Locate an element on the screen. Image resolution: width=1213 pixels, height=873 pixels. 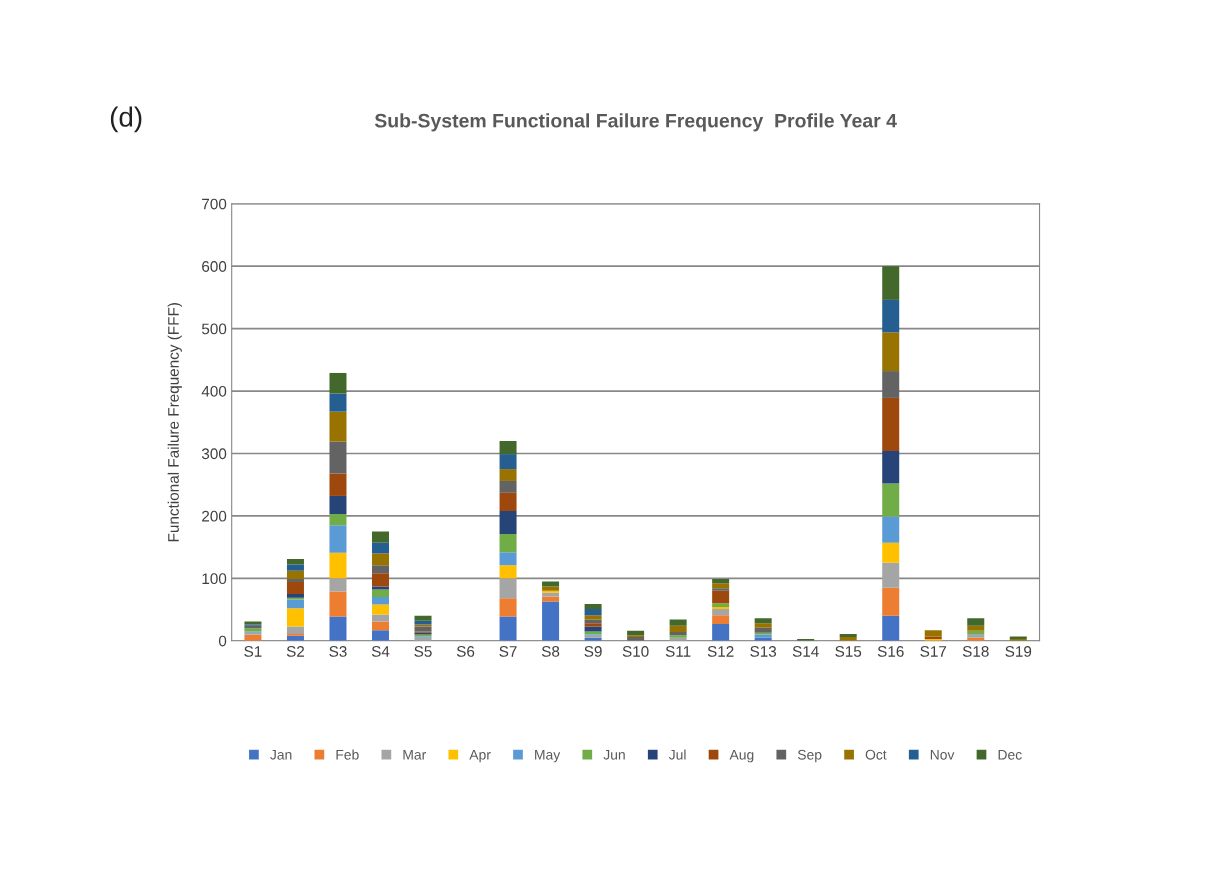
x-tick-label: S11 is located at coordinates (678, 651).